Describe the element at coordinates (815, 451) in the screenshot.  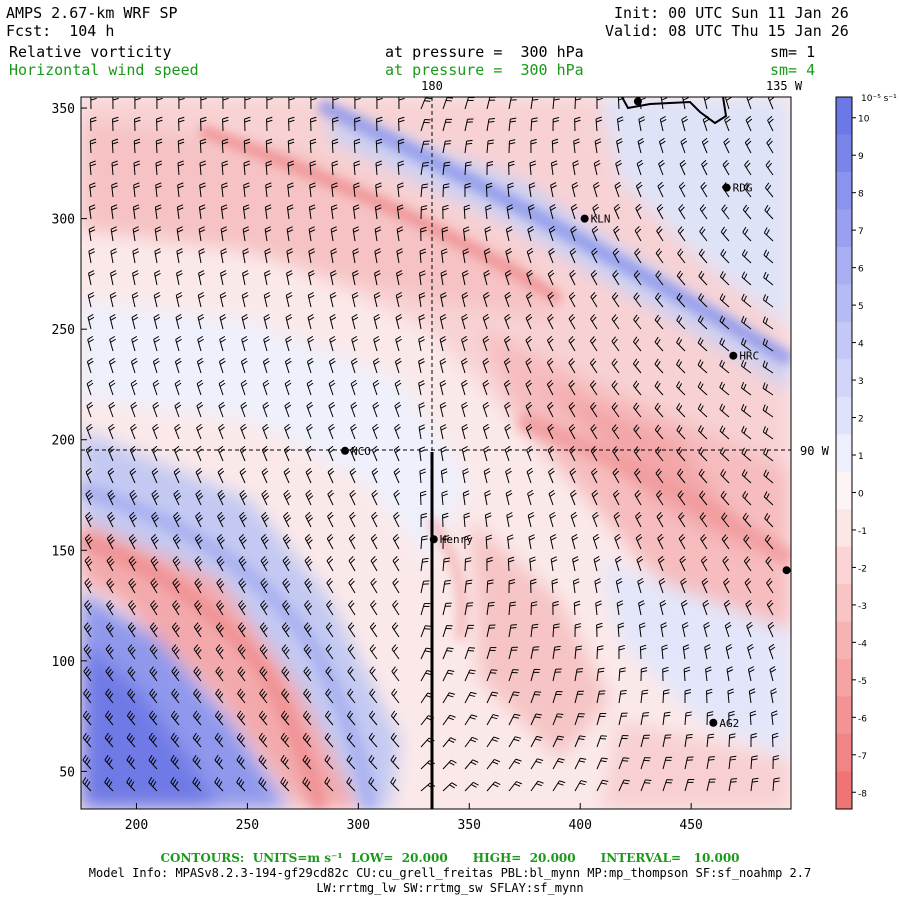
I see `meridian-90w-label: 90 W` at that location.